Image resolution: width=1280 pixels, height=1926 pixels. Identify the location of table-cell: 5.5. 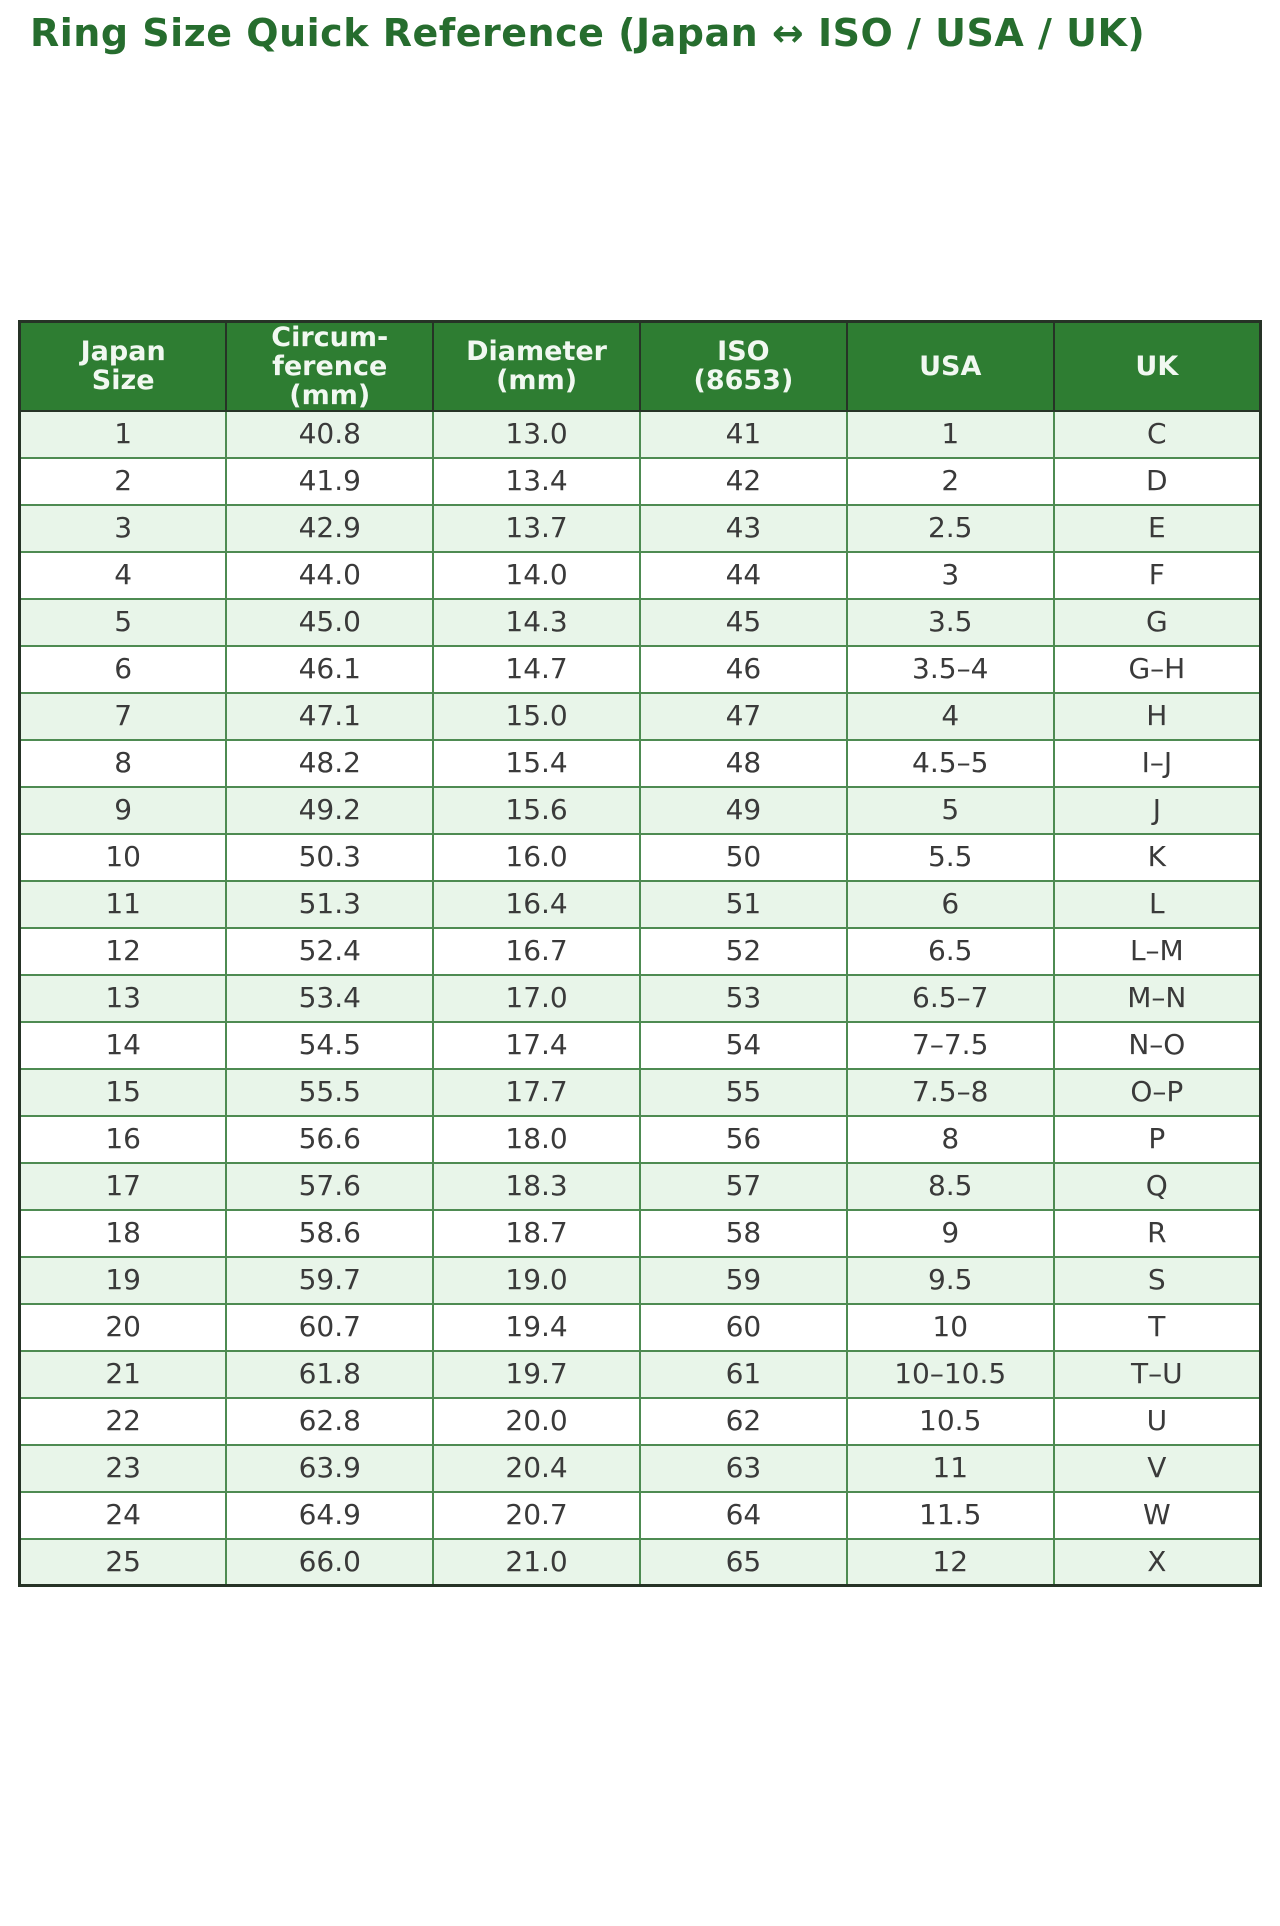
(950, 857).